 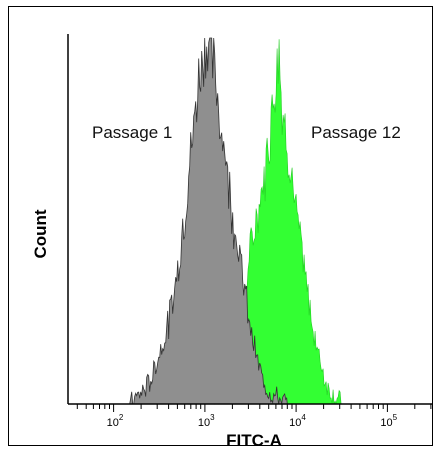 I want to click on x-tick-label: 10⁴, so click(x=297, y=421).